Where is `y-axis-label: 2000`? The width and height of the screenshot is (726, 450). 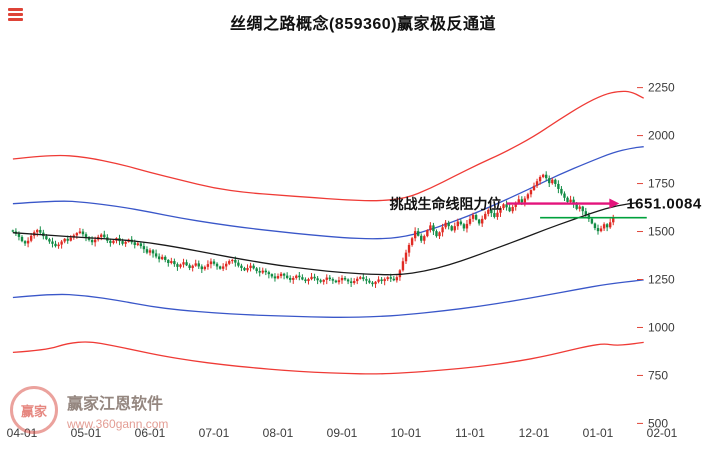 y-axis-label: 2000 is located at coordinates (661, 136).